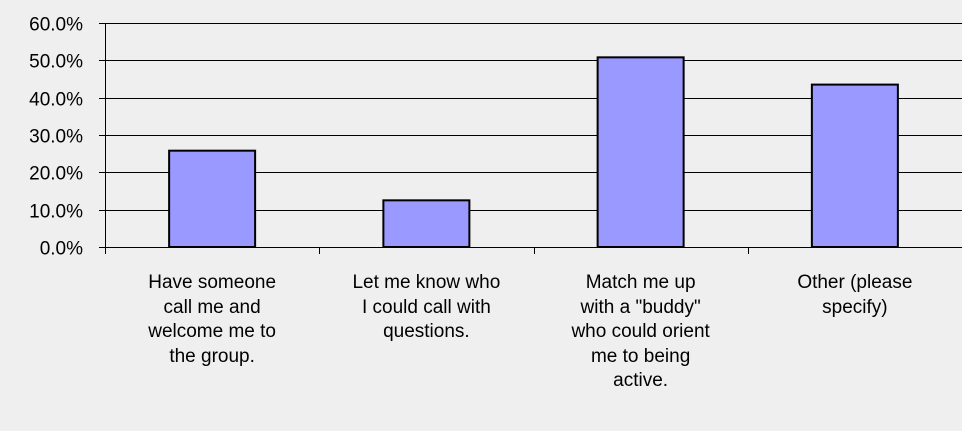  What do you see at coordinates (61, 249) in the screenshot?
I see `y-tick-label: 0.0%` at bounding box center [61, 249].